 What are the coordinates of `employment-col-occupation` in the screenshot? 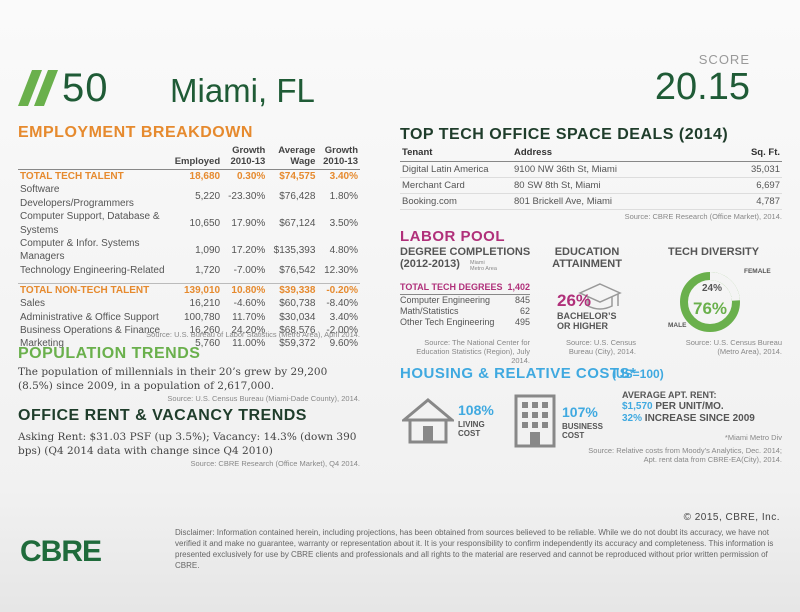 It's located at (93, 157).